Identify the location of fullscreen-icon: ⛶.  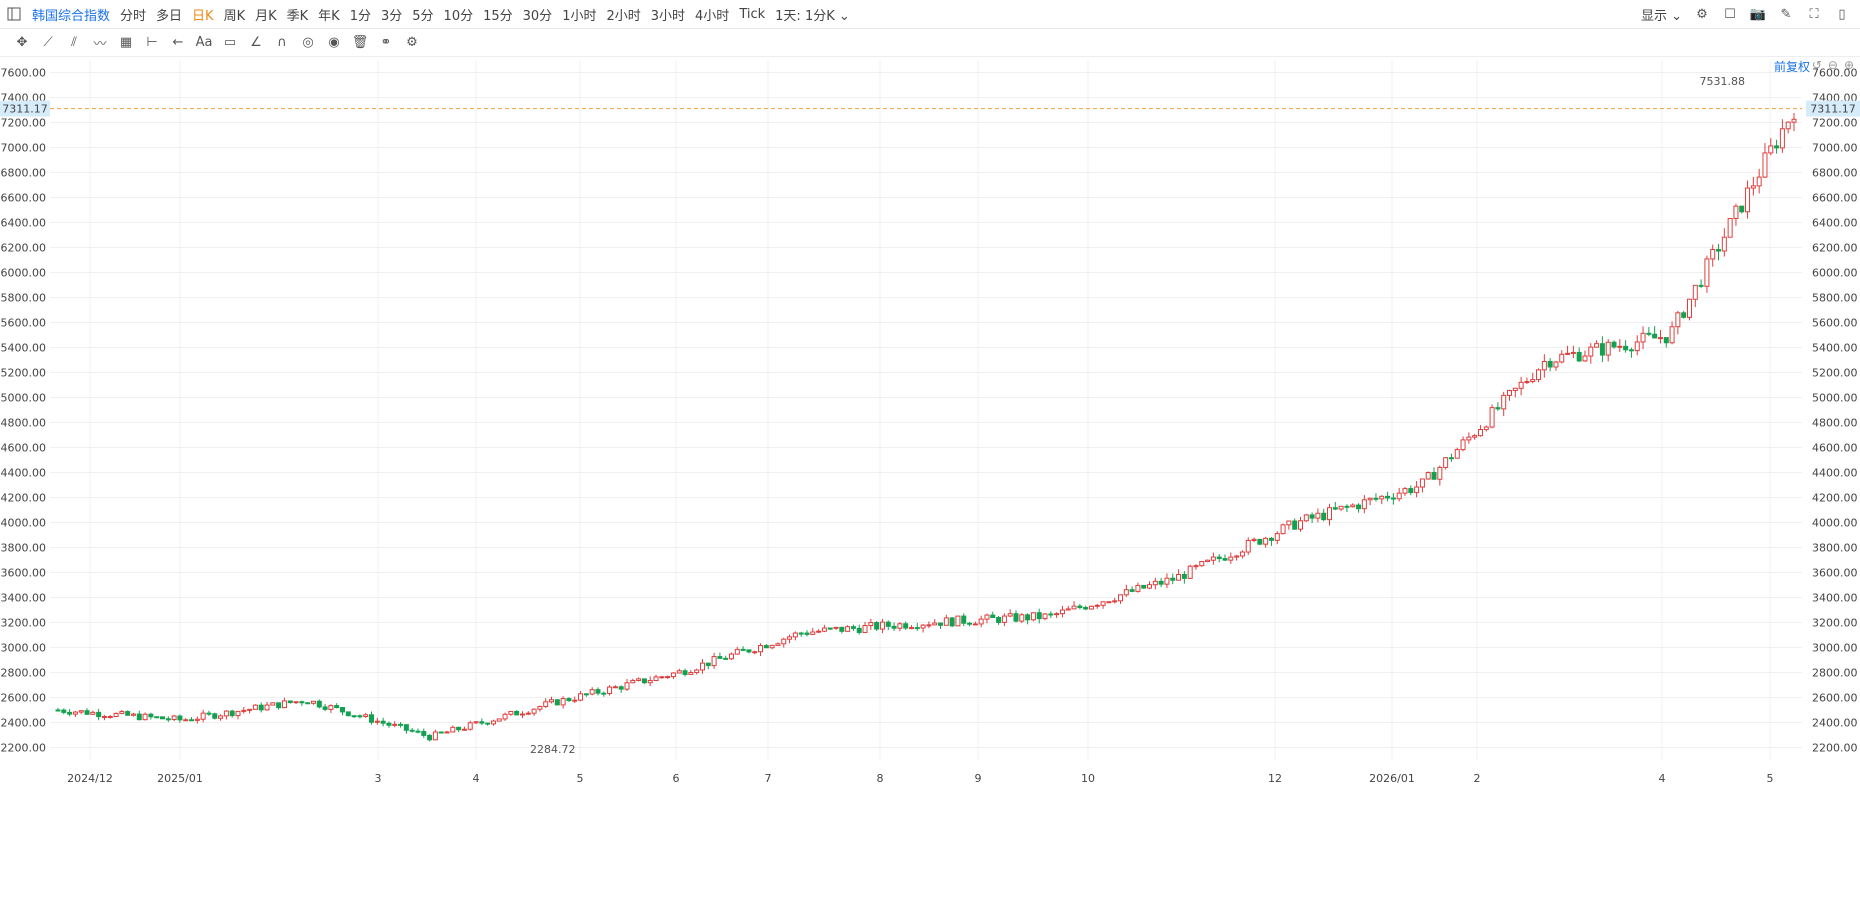
(1814, 14).